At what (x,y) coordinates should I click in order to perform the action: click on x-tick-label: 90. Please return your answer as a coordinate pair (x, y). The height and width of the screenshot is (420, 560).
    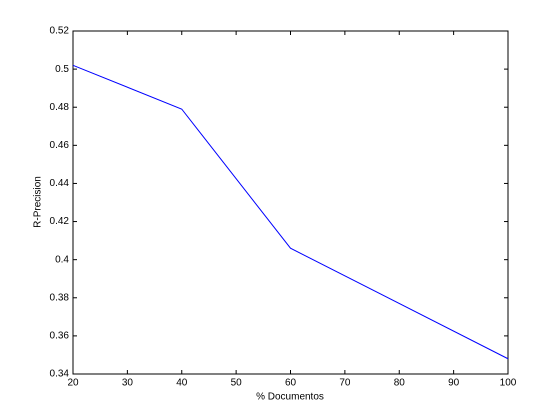
    Looking at the image, I should click on (454, 383).